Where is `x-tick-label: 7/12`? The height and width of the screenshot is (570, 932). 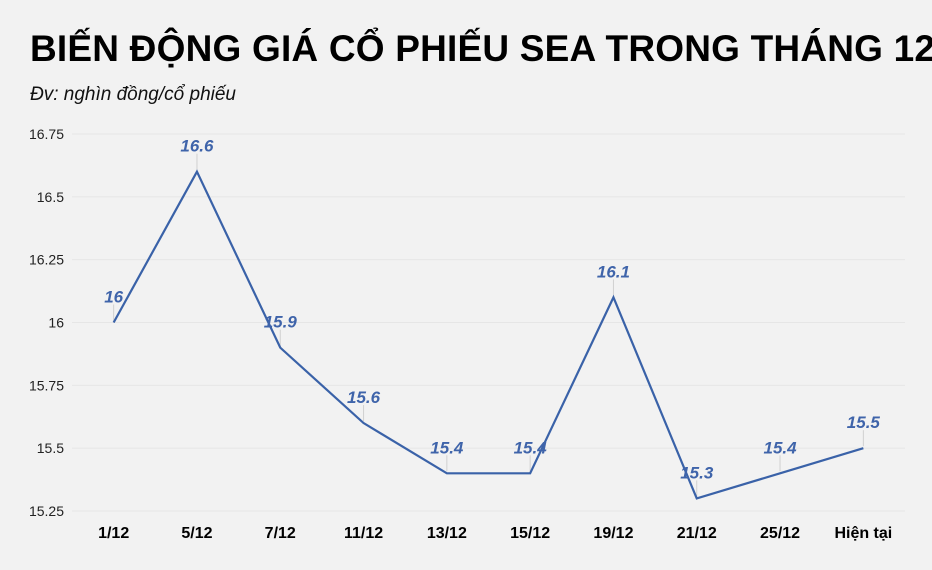
x-tick-label: 7/12 is located at coordinates (280, 533).